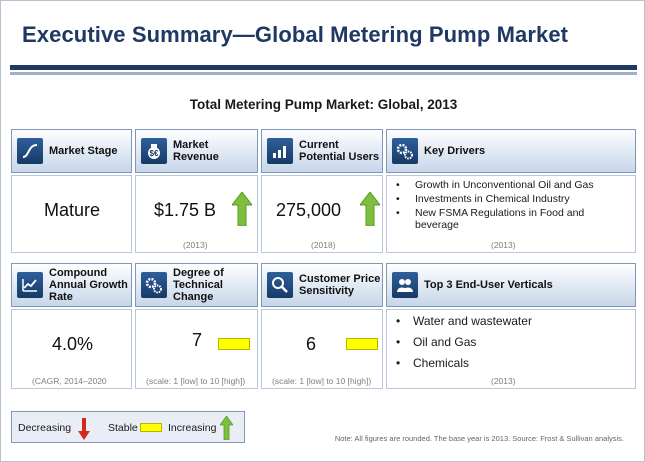 The image size is (645, 462). I want to click on card-label: Market Revenue, so click(196, 151).